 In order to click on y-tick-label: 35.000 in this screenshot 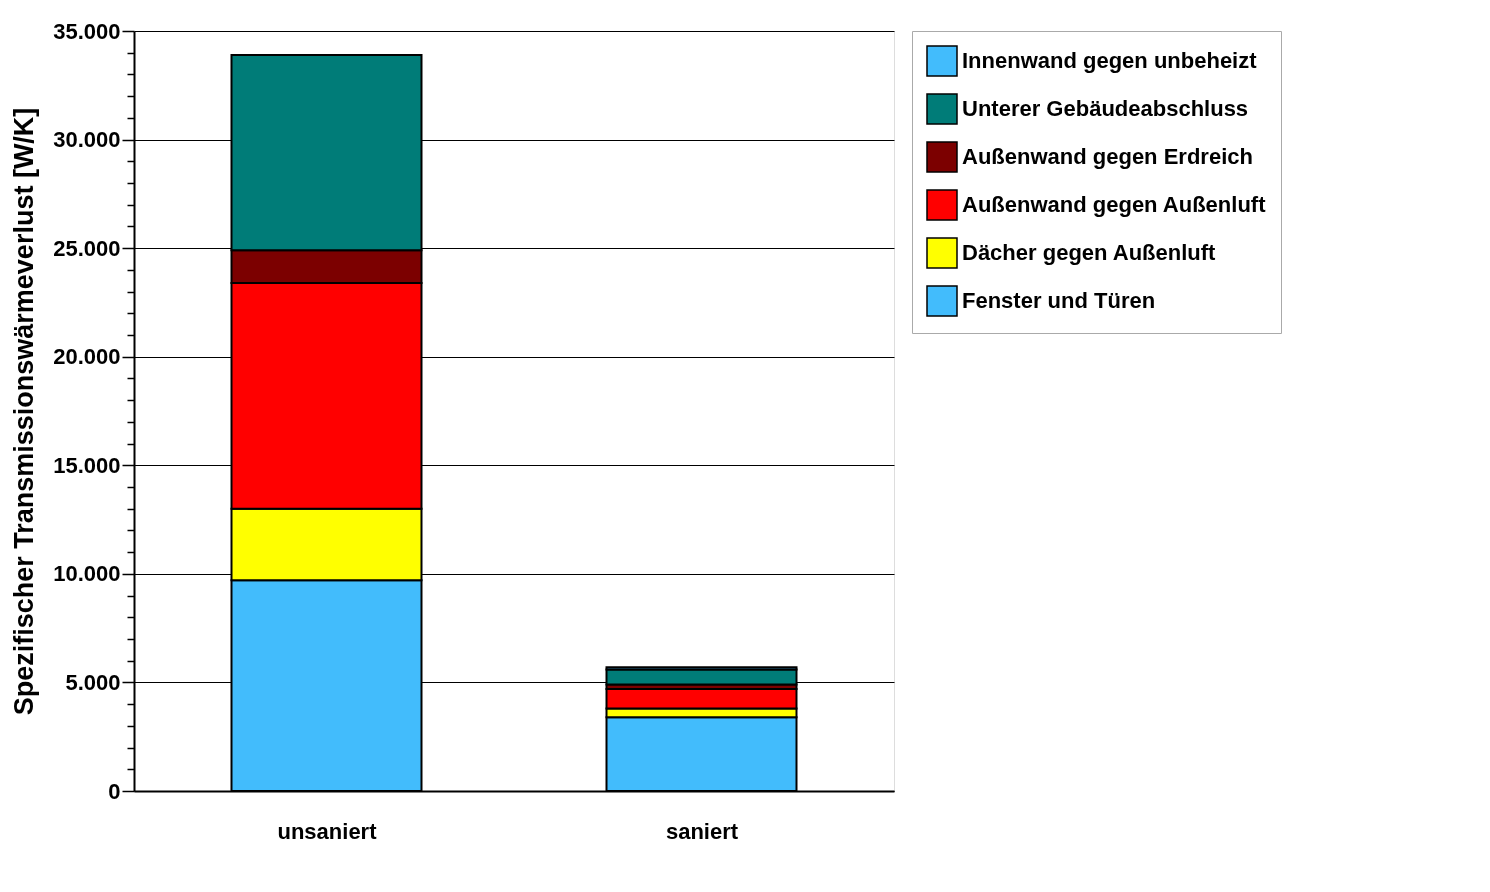, I will do `click(87, 31)`.